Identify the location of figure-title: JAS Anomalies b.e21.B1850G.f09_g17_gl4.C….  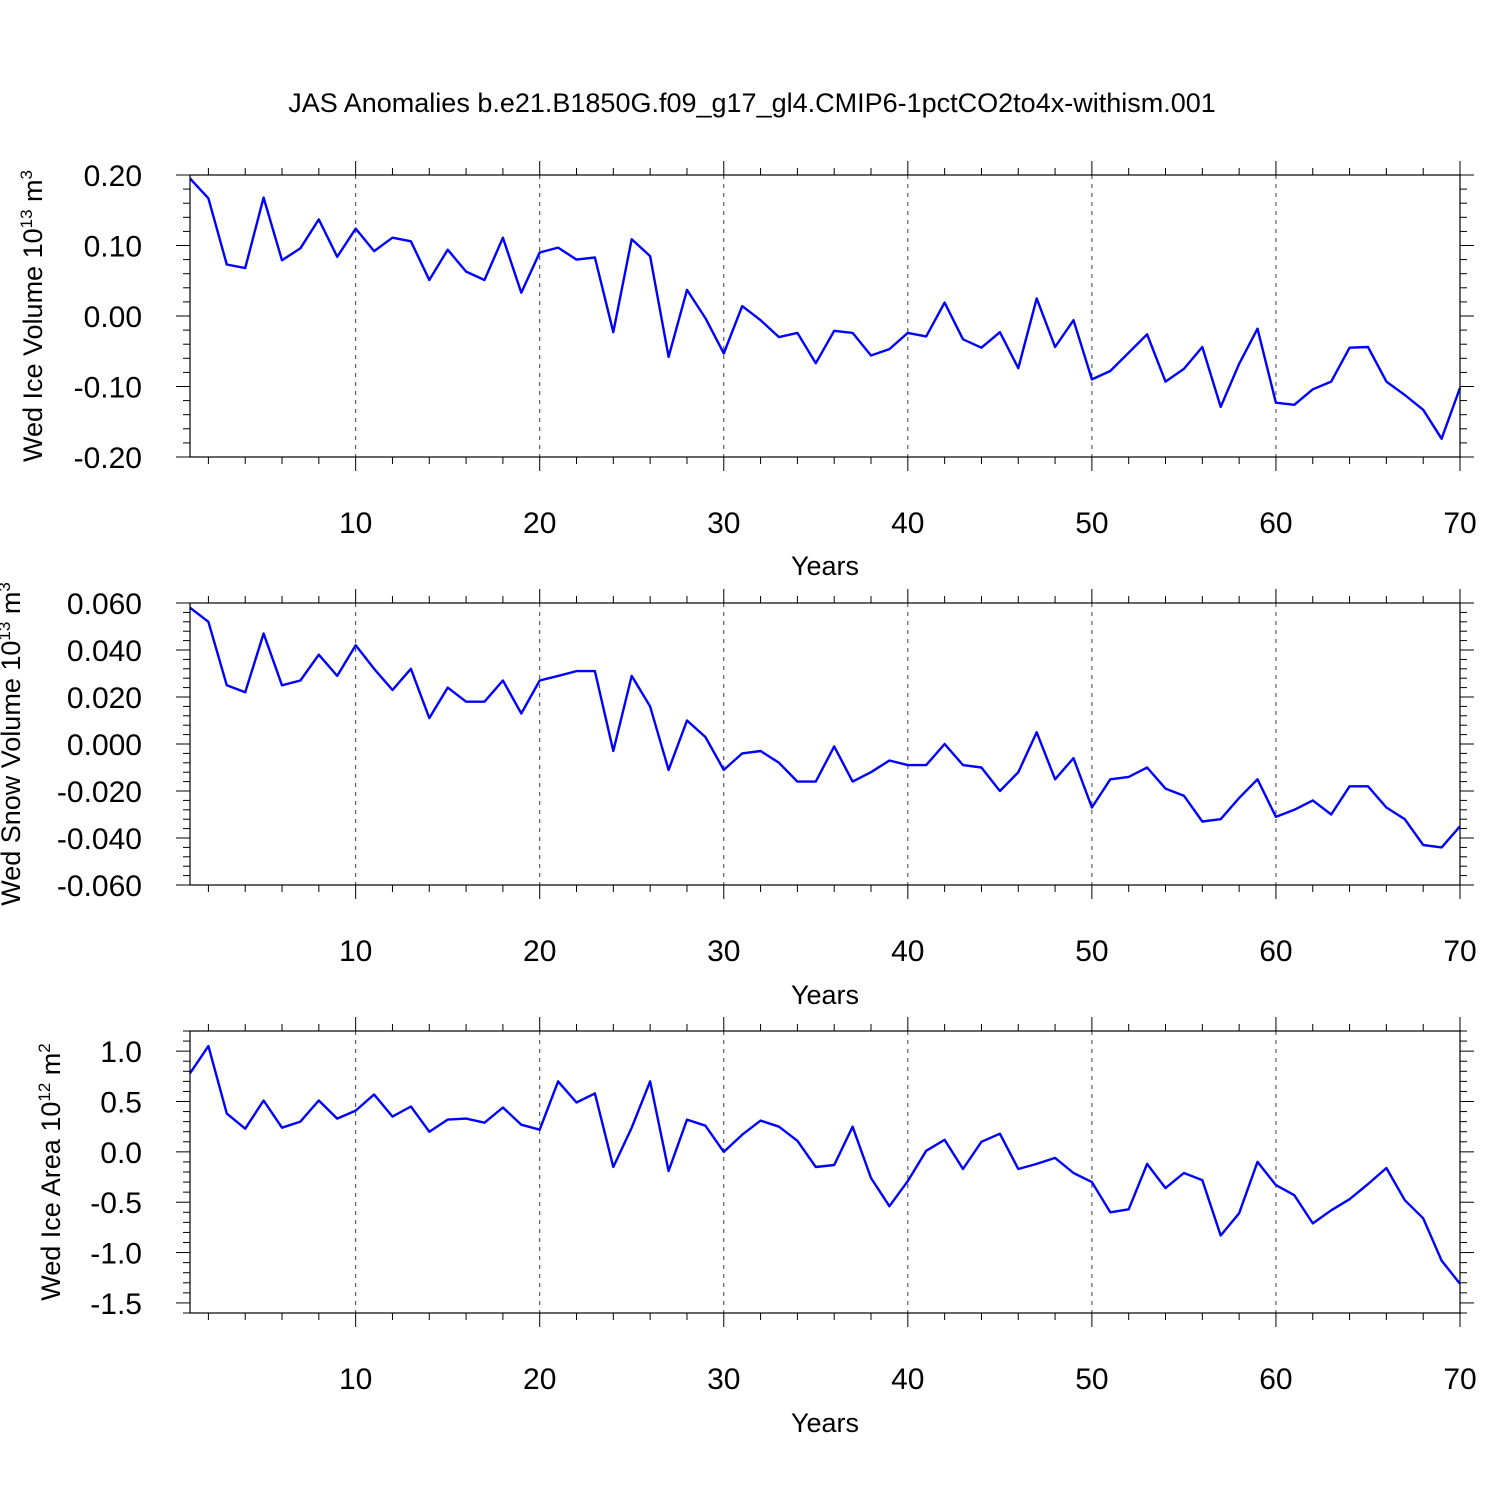
(752, 103).